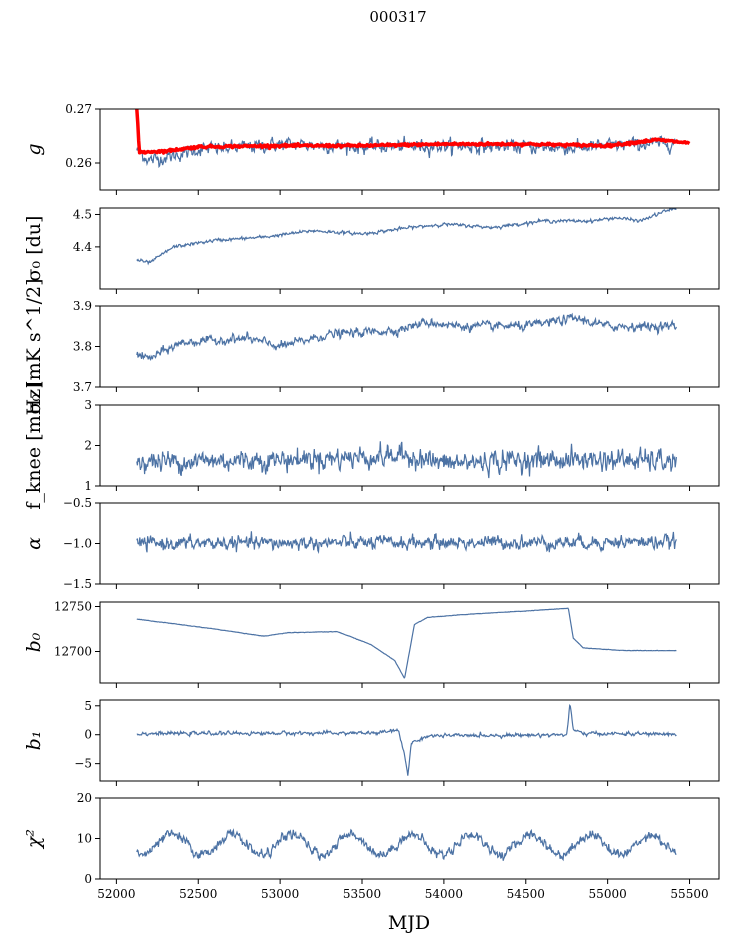 This screenshot has height=944, width=729. What do you see at coordinates (88, 486) in the screenshot?
I see `ytick-label: 1` at bounding box center [88, 486].